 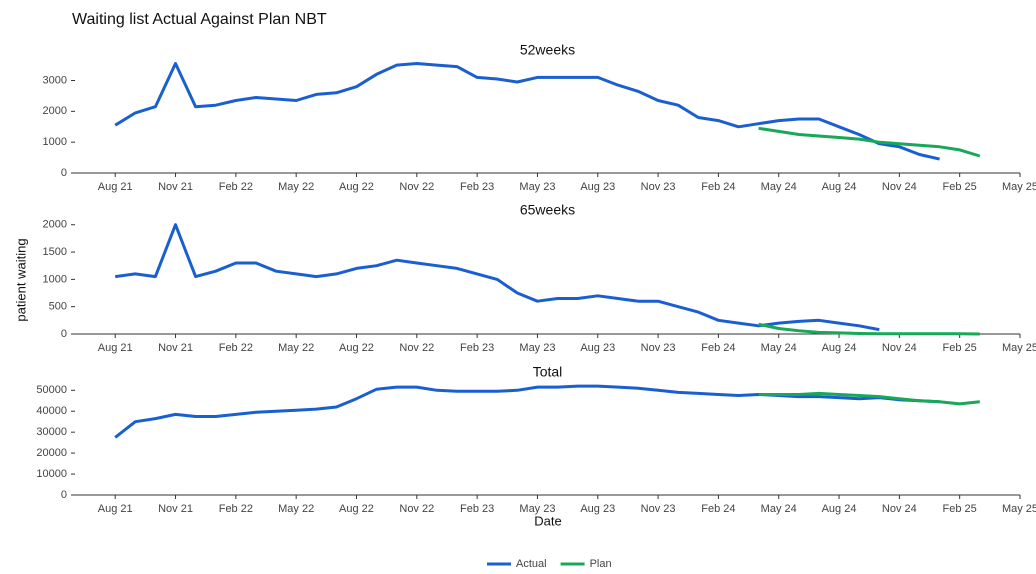 I want to click on y-tick-label: 10000, so click(x=51, y=474).